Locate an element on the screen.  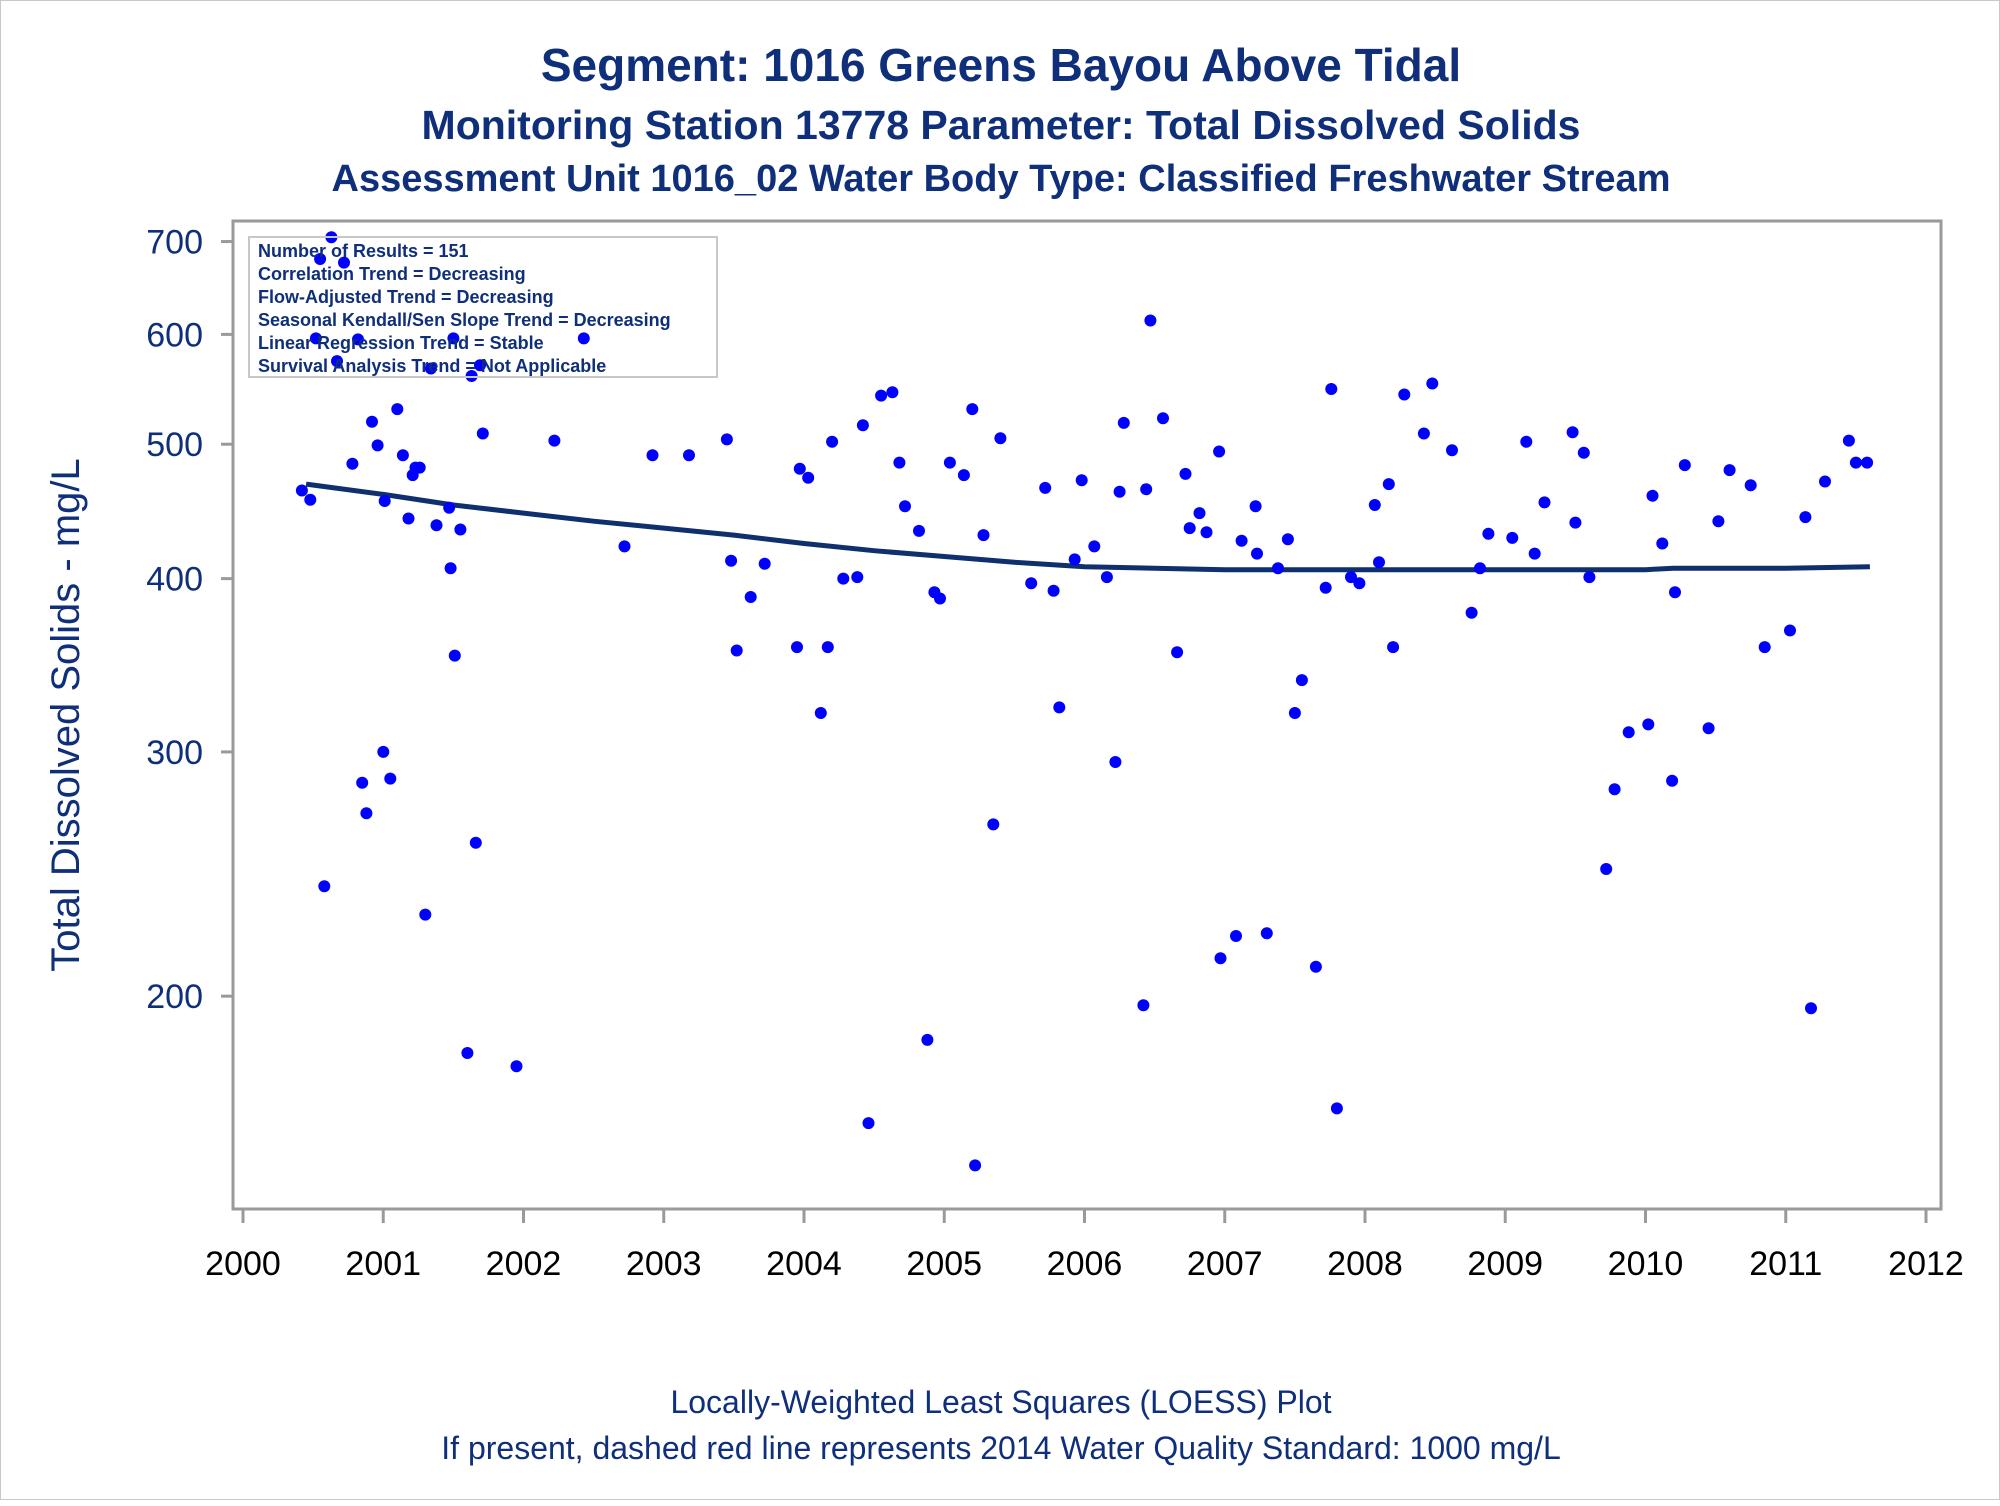
legend-linear-regression-trend: Linear Regression Trend = Stable is located at coordinates (401, 343).